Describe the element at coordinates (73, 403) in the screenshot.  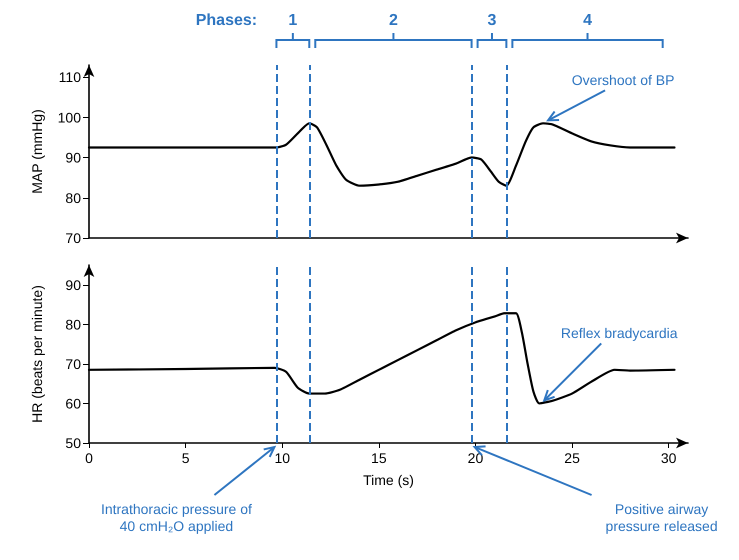
I see `y-tick-label: 60` at that location.